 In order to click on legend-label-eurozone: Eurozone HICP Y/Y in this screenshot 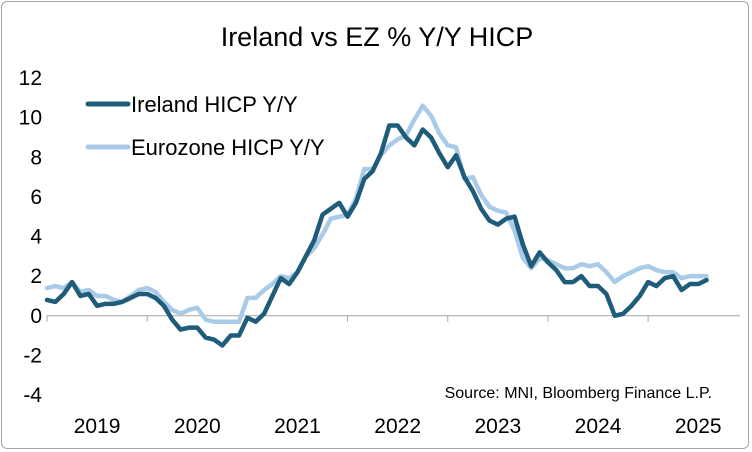, I will do `click(228, 147)`.